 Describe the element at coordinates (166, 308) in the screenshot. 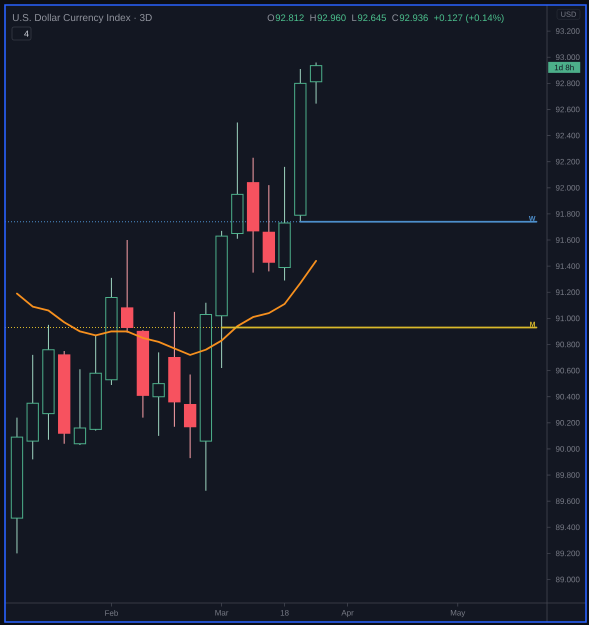

I see `line-series` at that location.